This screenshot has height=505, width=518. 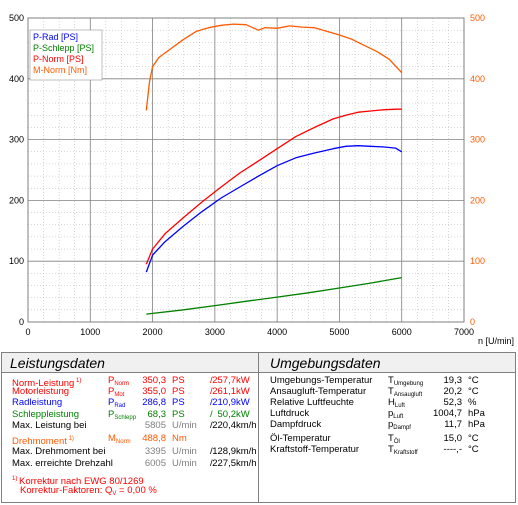 What do you see at coordinates (55, 37) in the screenshot?
I see `legend-item-p-rad: P-Rad [PS]` at bounding box center [55, 37].